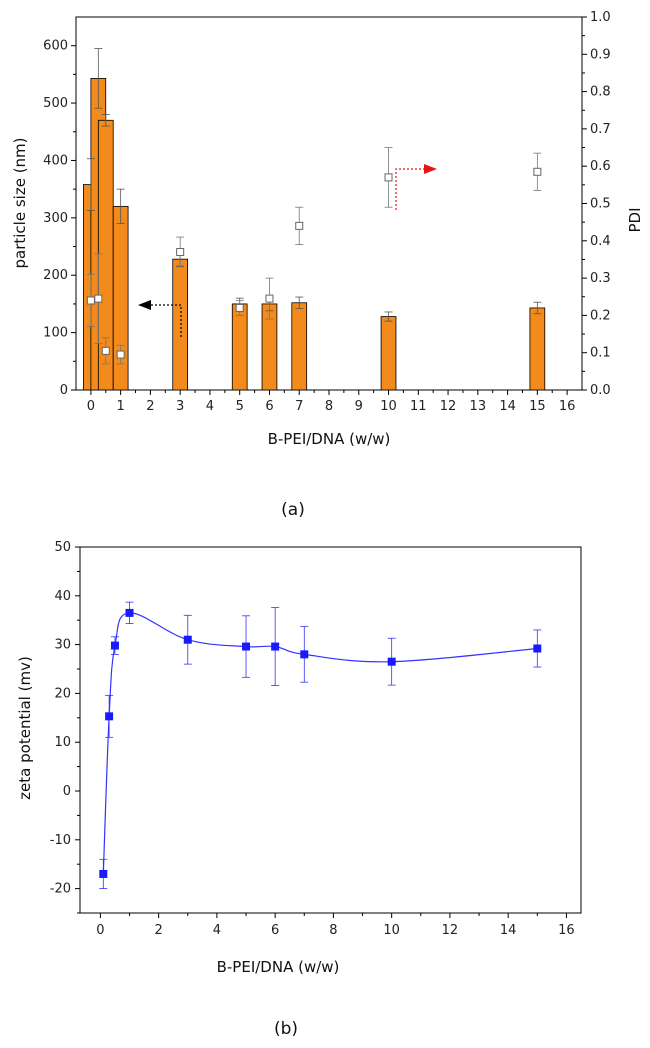  Describe the element at coordinates (635, 219) in the screenshot. I see `panel-a-y2-axis-label: PDI` at that location.